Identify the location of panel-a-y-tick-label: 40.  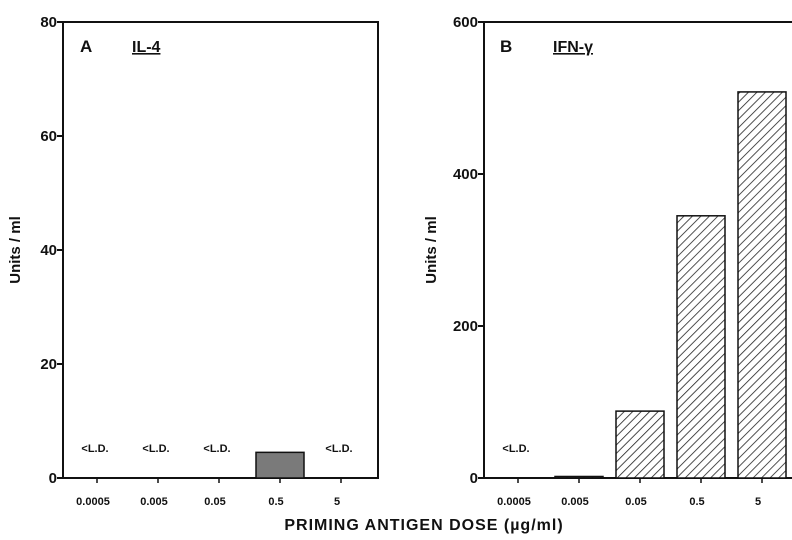
(48, 250).